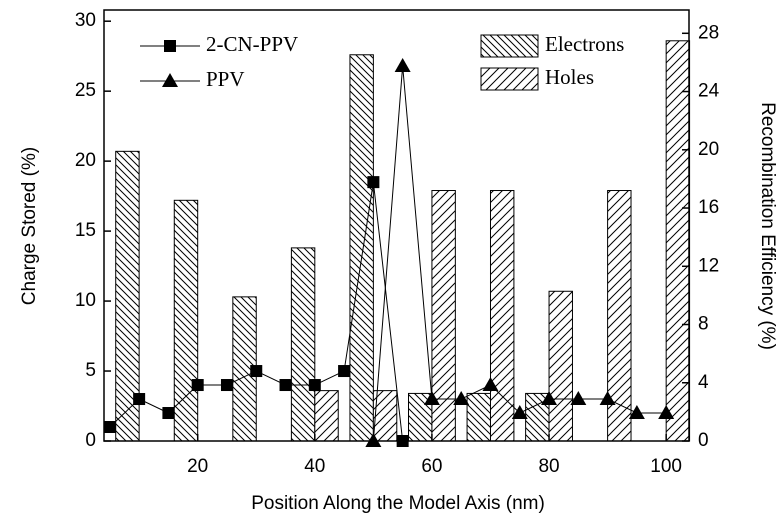  What do you see at coordinates (584, 44) in the screenshot?
I see `legend-label: Electrons` at bounding box center [584, 44].